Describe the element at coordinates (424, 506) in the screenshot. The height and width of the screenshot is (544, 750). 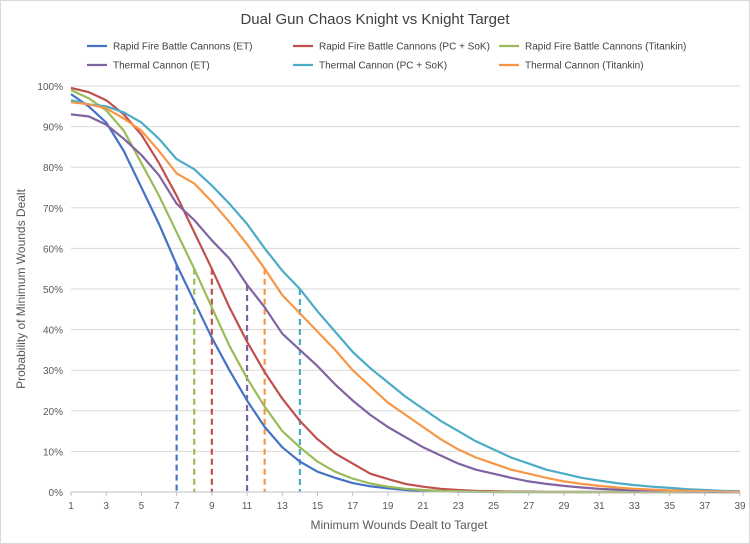
I see `x-tick-label: 21` at that location.